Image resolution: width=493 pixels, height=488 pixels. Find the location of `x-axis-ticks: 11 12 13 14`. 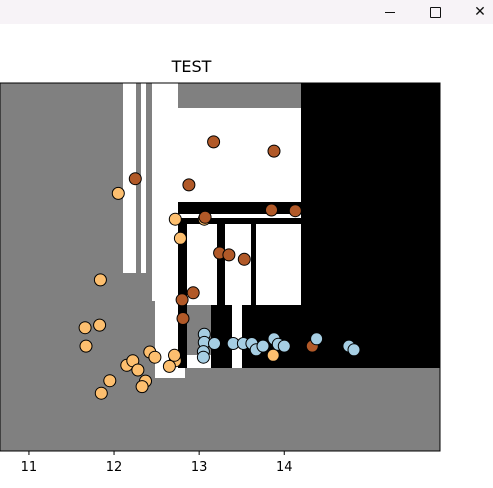

x-axis-ticks: 11 12 13 14 is located at coordinates (157, 463).